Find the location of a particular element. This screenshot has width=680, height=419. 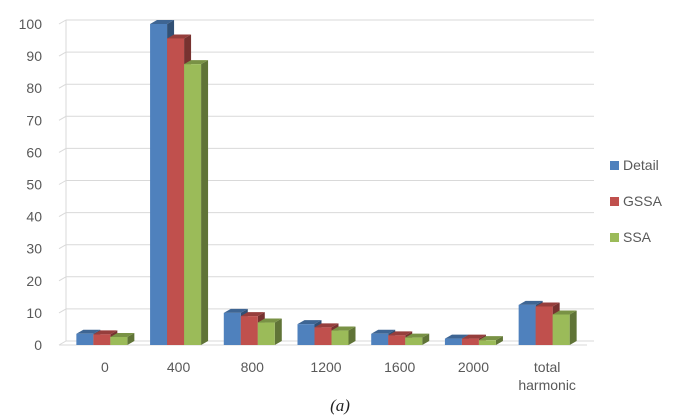

y-tick-label: 10 is located at coordinates (34, 313).